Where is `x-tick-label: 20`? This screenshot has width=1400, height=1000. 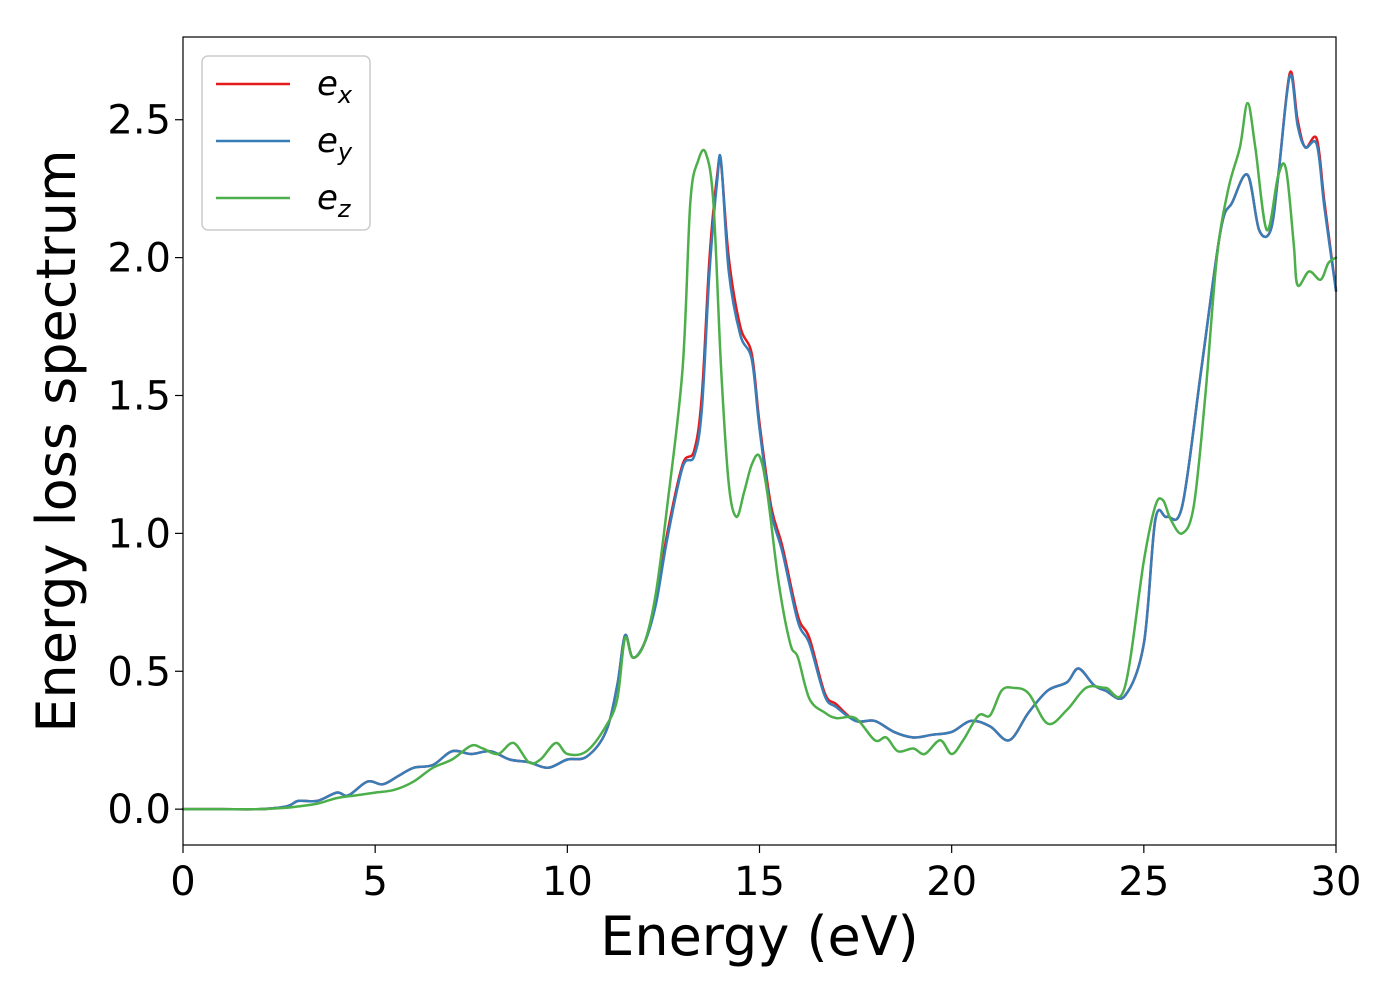 x-tick-label: 20 is located at coordinates (951, 882).